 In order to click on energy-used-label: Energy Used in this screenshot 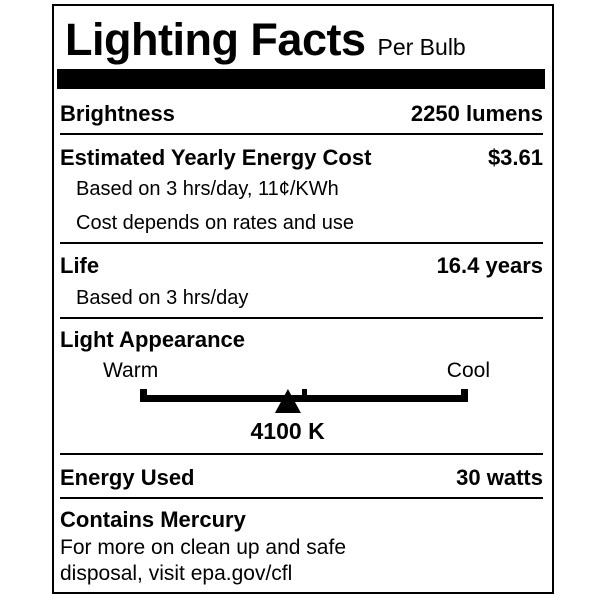, I will do `click(127, 478)`.